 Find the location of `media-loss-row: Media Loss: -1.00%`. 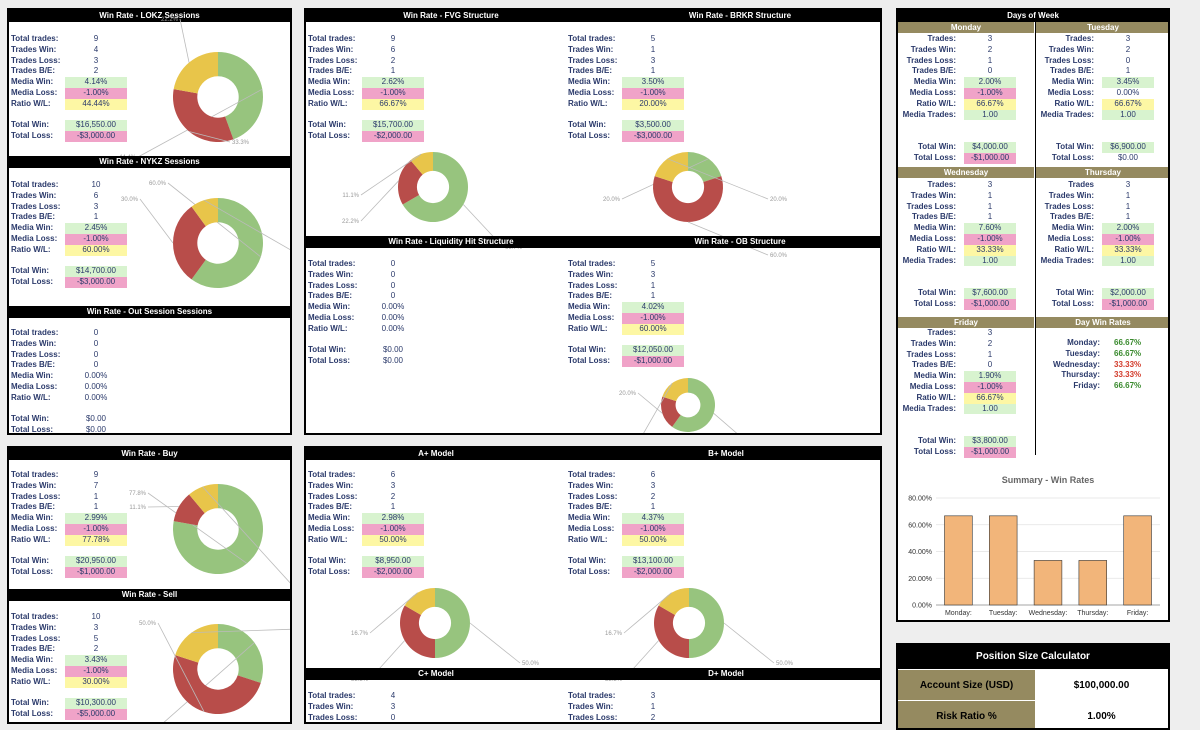

media-loss-row: Media Loss: -1.00% is located at coordinates (1101, 239).